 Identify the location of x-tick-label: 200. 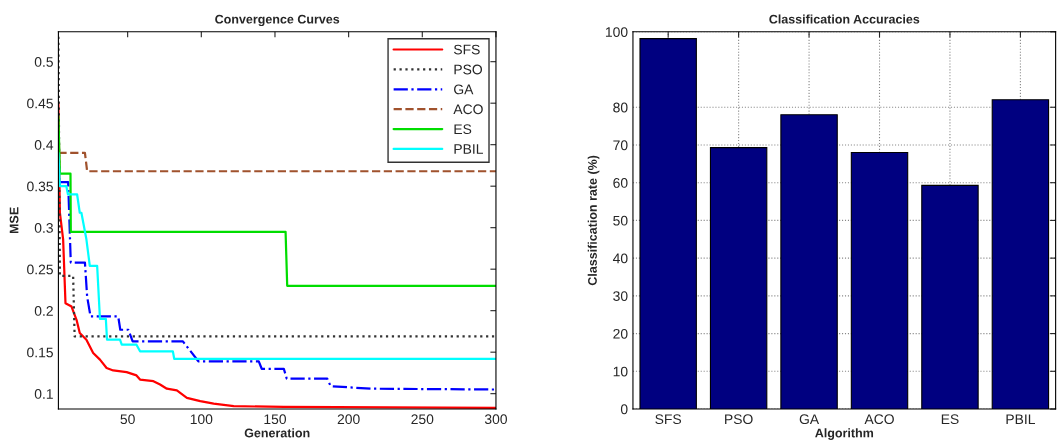
(348, 419).